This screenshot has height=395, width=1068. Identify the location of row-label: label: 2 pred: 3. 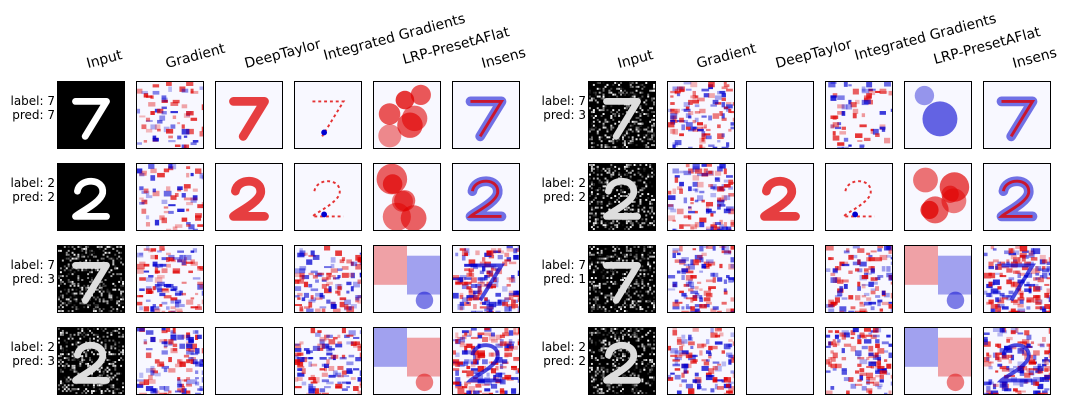
(27, 354).